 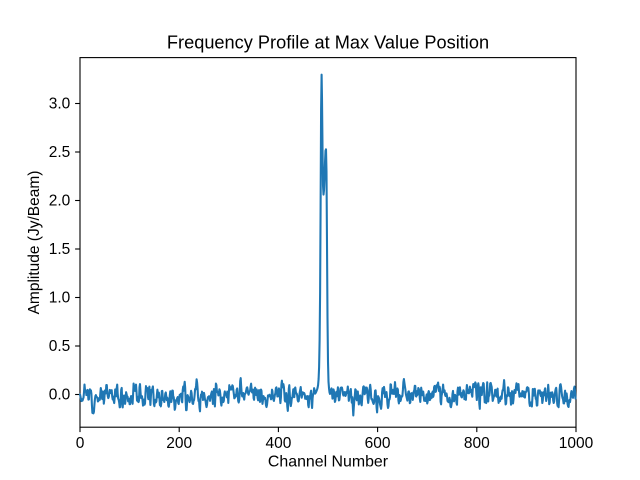 What do you see at coordinates (60, 152) in the screenshot?
I see `svg-text: 2.5` at bounding box center [60, 152].